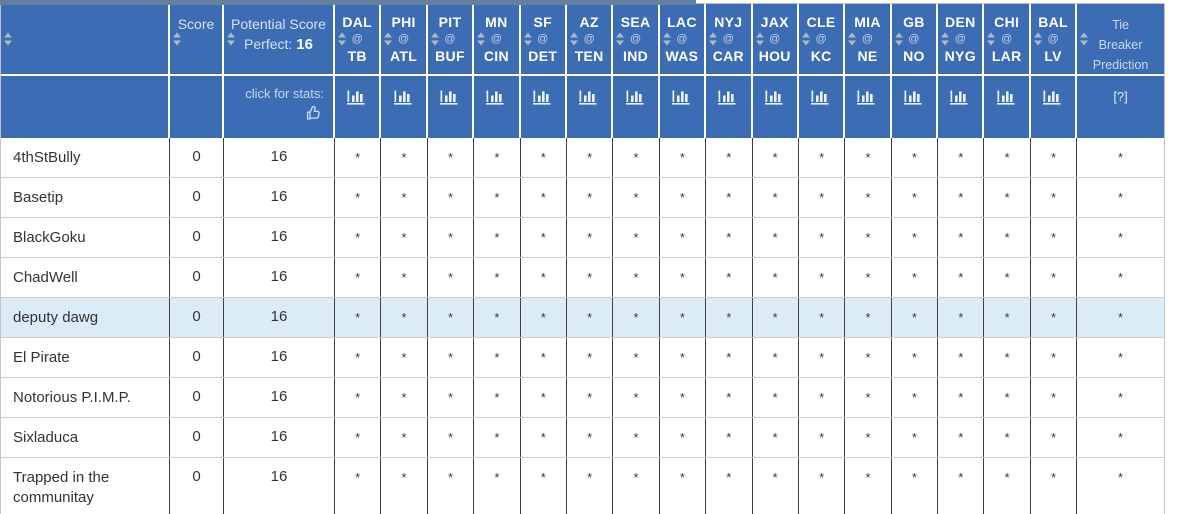 This screenshot has width=1183, height=514. I want to click on column-header-game-den-at-nyg: DEN @ NYG, so click(961, 40).